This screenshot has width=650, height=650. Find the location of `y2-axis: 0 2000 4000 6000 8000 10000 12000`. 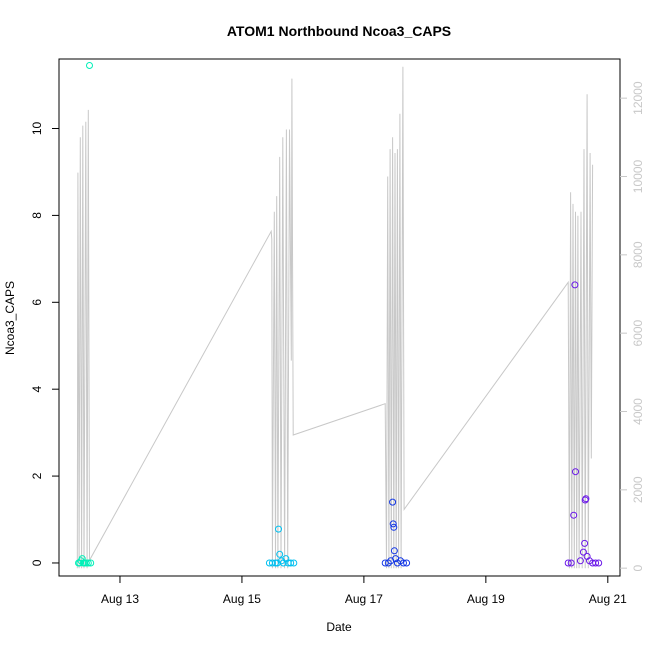

y2-axis: 0 2000 4000 6000 8000 10000 12000 is located at coordinates (632, 326).